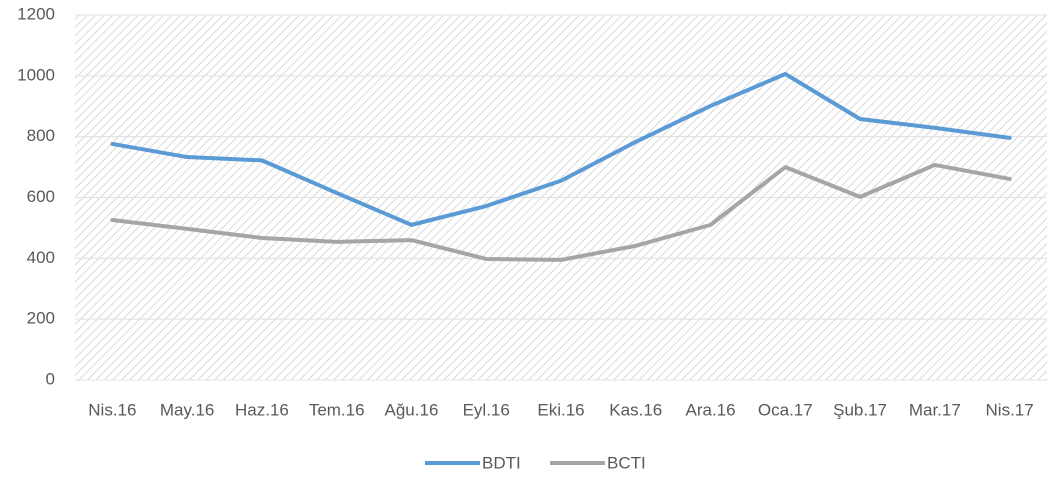 The image size is (1047, 477). I want to click on x-tick-label: Eyl.16, so click(486, 409).